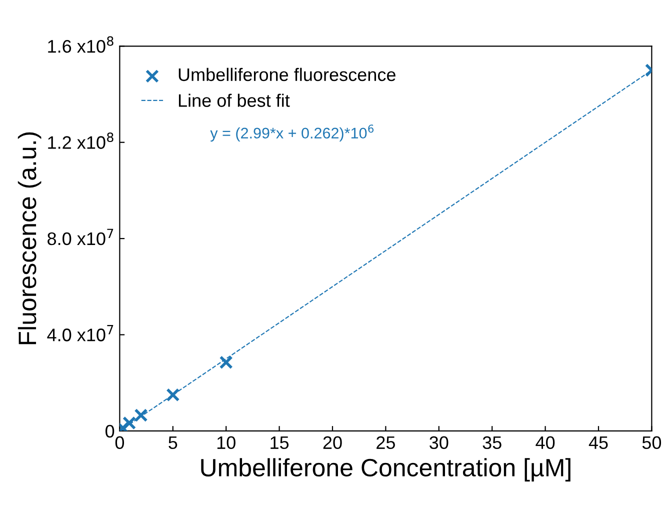 The height and width of the screenshot is (513, 665). Describe the element at coordinates (234, 100) in the screenshot. I see `legend-label: Line of best fit` at that location.